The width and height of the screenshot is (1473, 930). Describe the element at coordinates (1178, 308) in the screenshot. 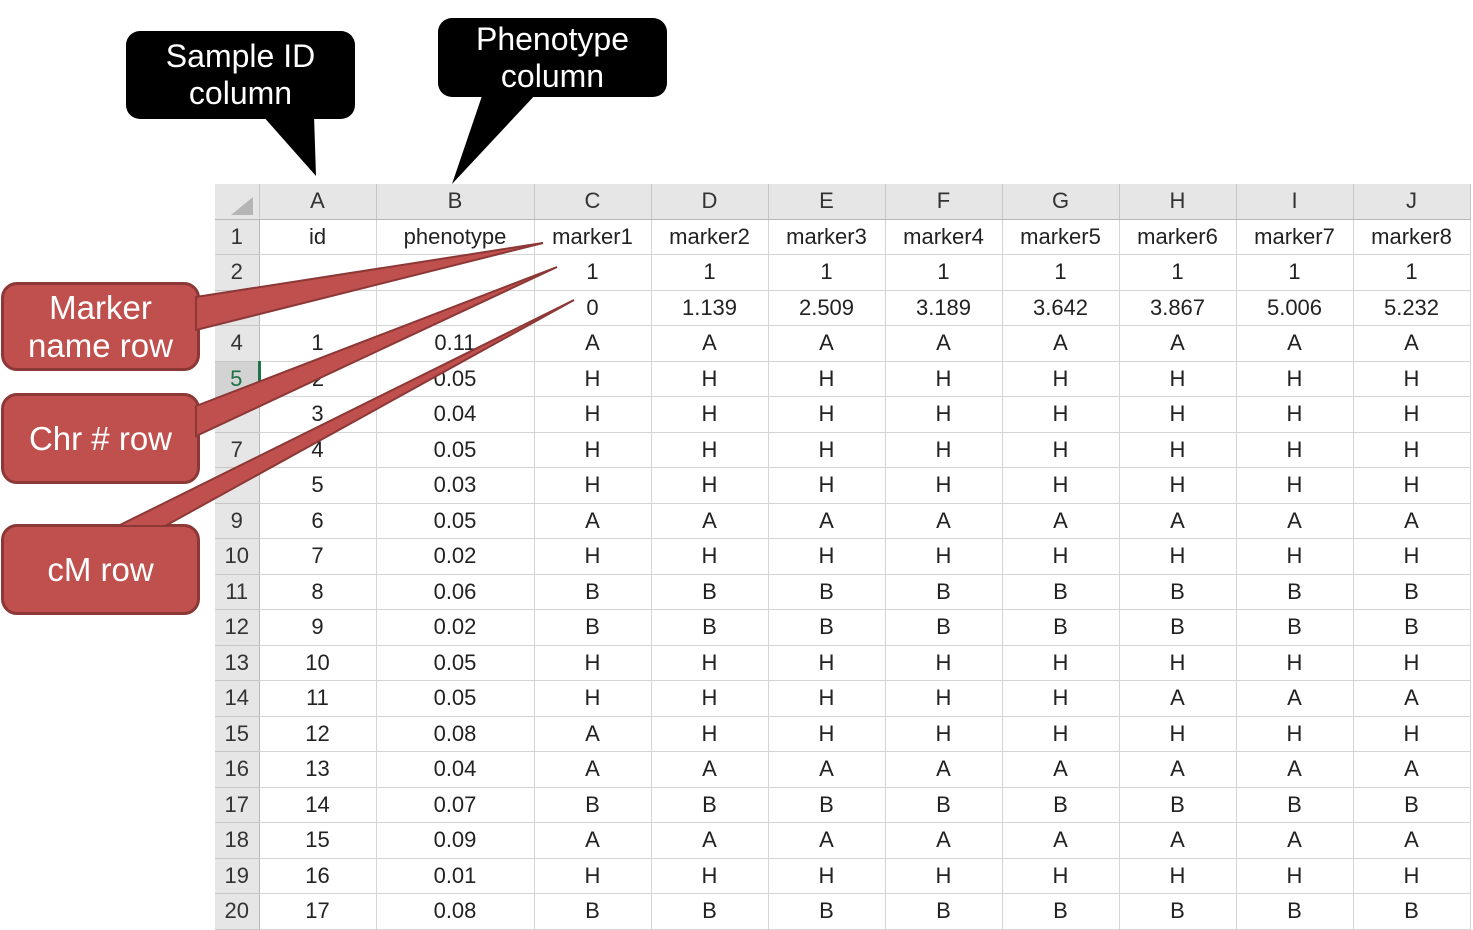

I see `cell-h: 3.867` at that location.